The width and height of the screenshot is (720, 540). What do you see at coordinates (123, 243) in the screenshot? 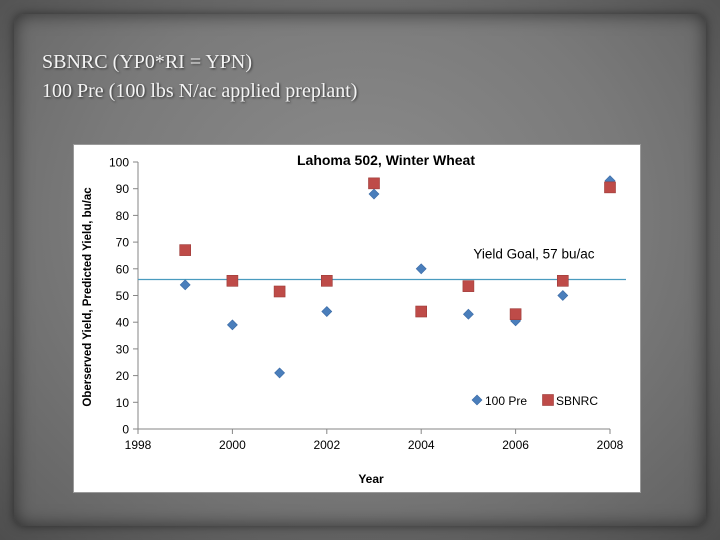
I see `y-tick-label: 70` at bounding box center [123, 243].